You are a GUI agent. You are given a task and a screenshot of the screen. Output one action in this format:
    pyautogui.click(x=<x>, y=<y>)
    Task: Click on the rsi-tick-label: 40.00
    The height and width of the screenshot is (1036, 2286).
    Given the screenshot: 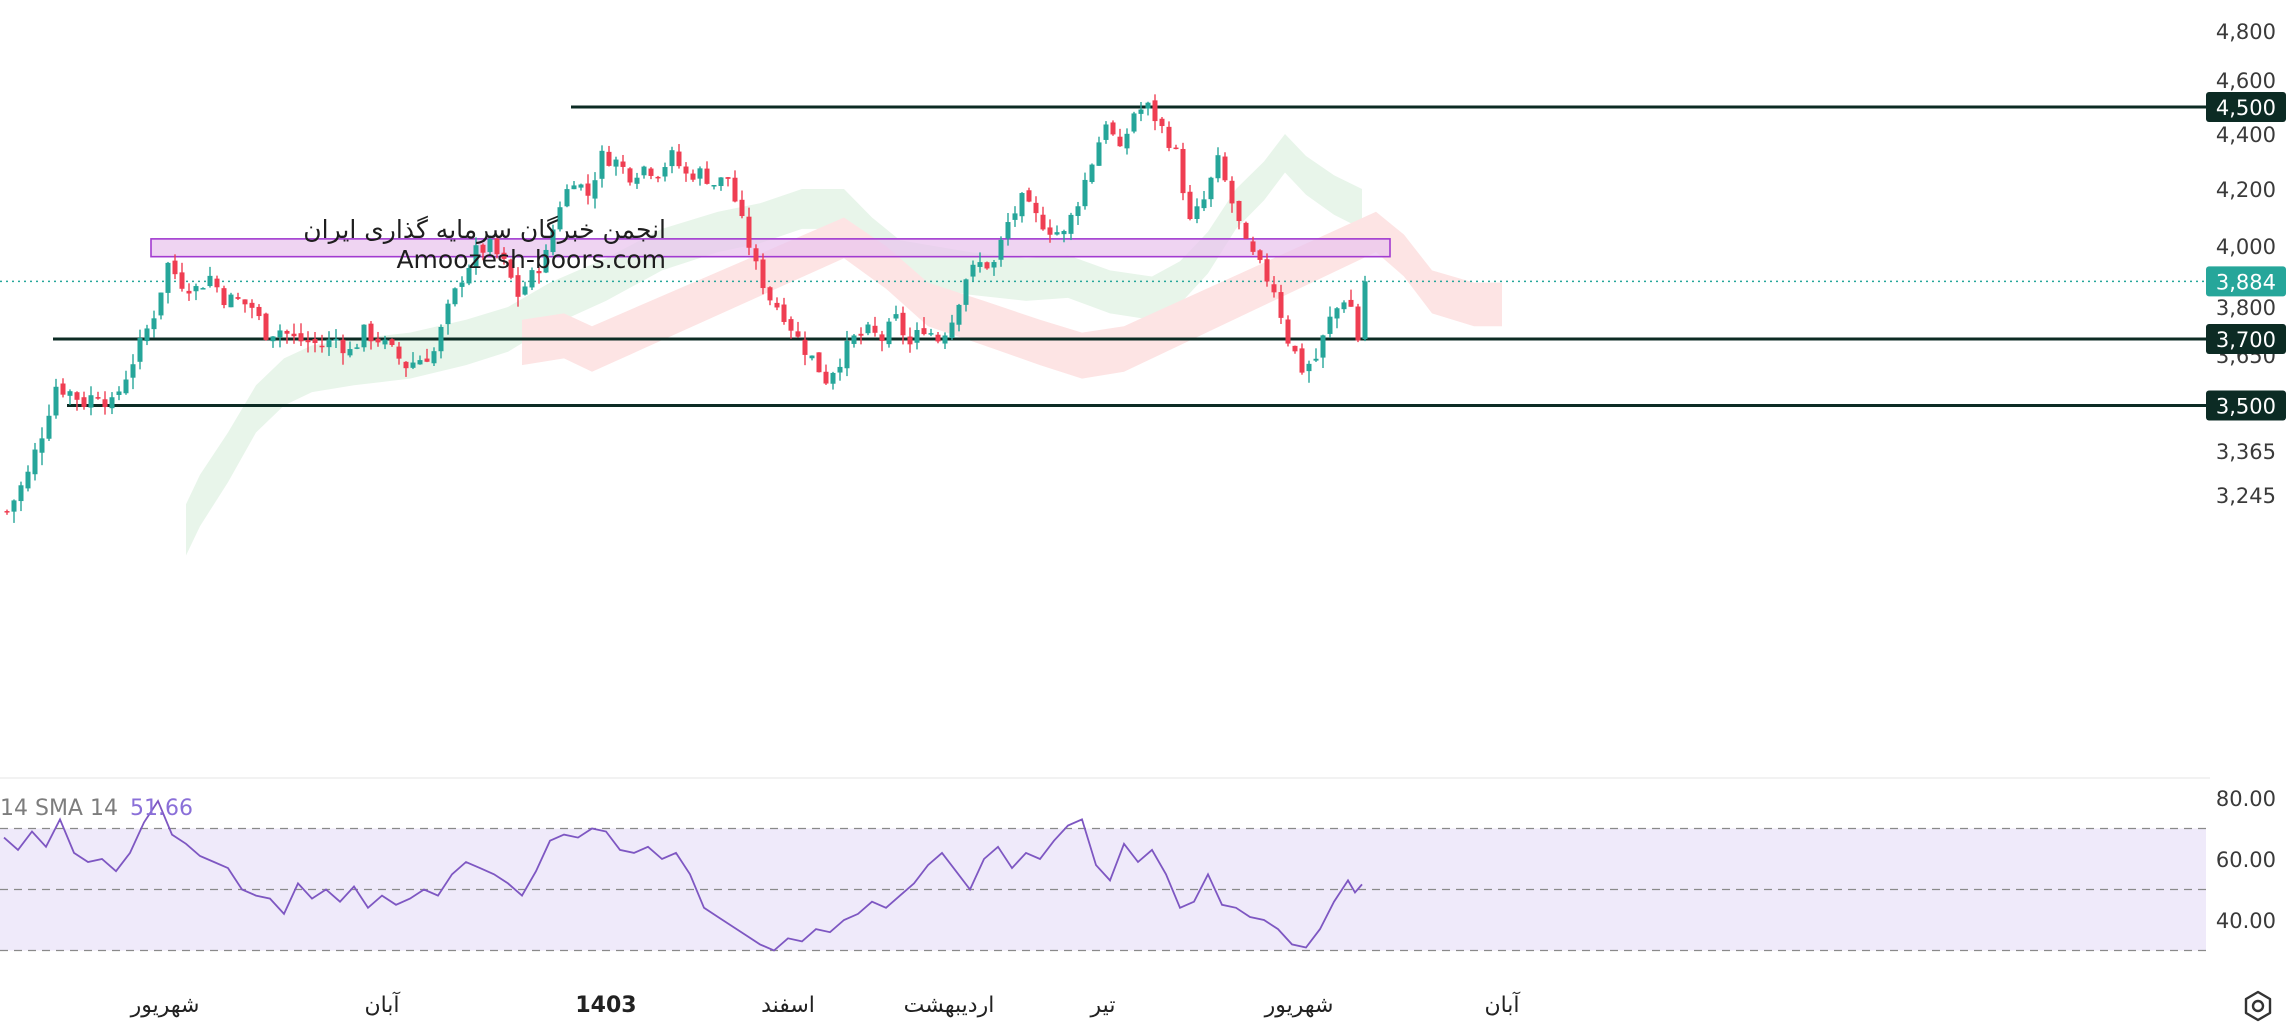 What is the action you would take?
    pyautogui.click(x=2246, y=921)
    